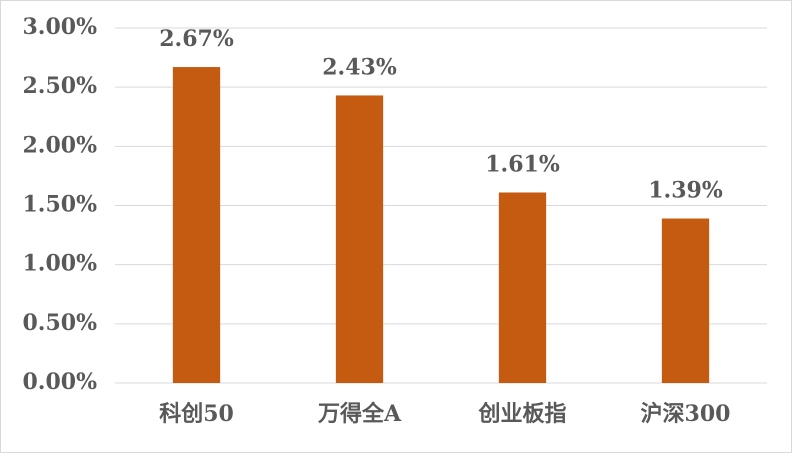 Image resolution: width=792 pixels, height=453 pixels. Describe the element at coordinates (686, 414) in the screenshot. I see `x-tick-label: 沪深300` at that location.